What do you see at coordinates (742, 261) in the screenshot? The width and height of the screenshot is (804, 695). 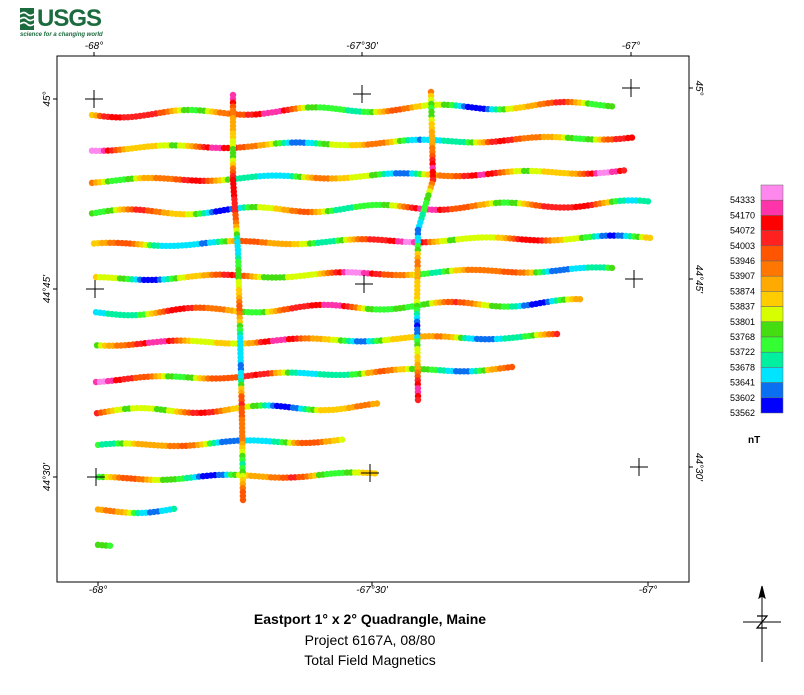 I see `legend-value: 53946` at bounding box center [742, 261].